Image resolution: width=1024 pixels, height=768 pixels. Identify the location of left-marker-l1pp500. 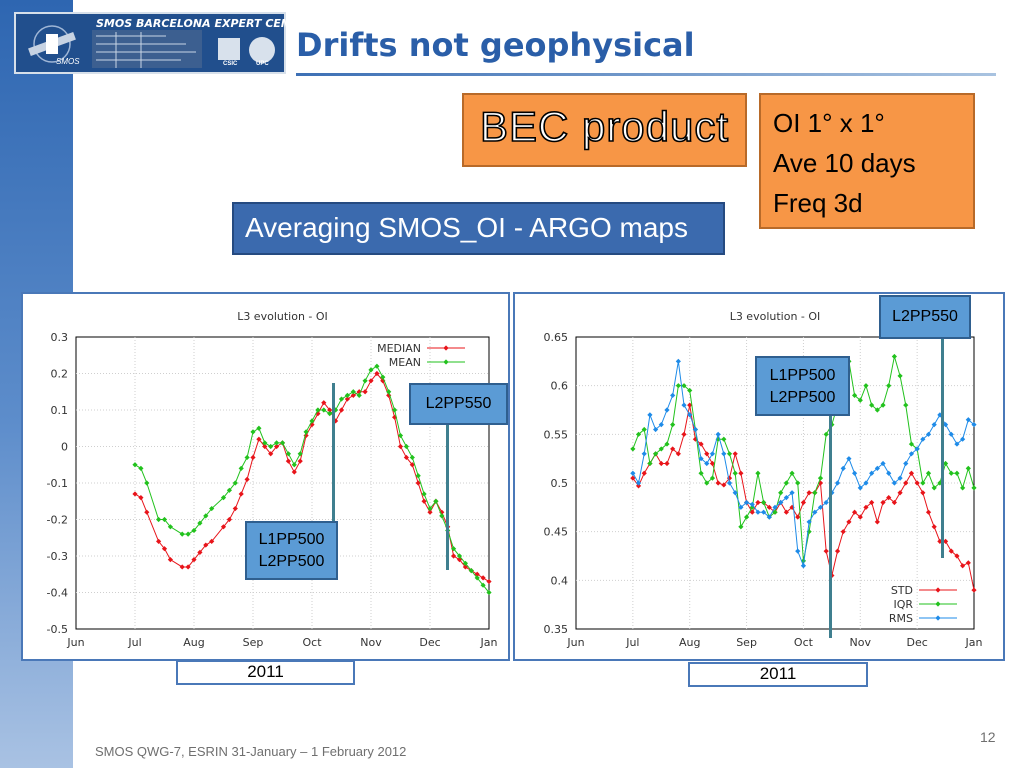
(333, 453).